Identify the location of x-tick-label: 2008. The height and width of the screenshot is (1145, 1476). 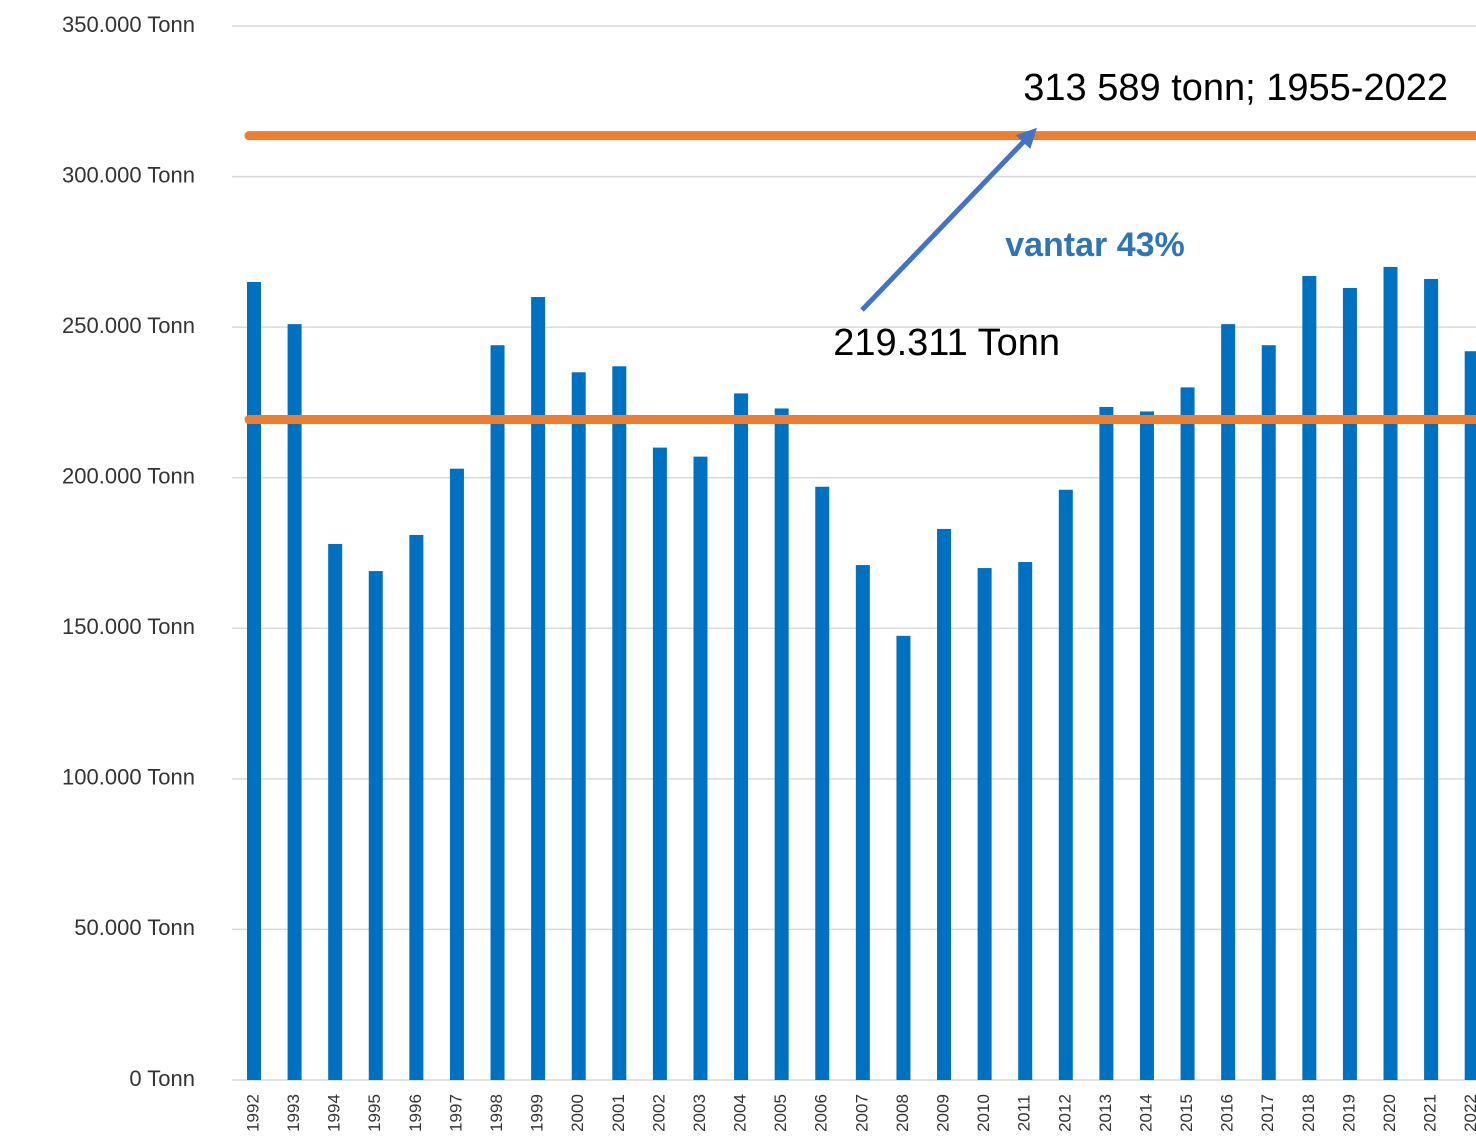
(902, 1113).